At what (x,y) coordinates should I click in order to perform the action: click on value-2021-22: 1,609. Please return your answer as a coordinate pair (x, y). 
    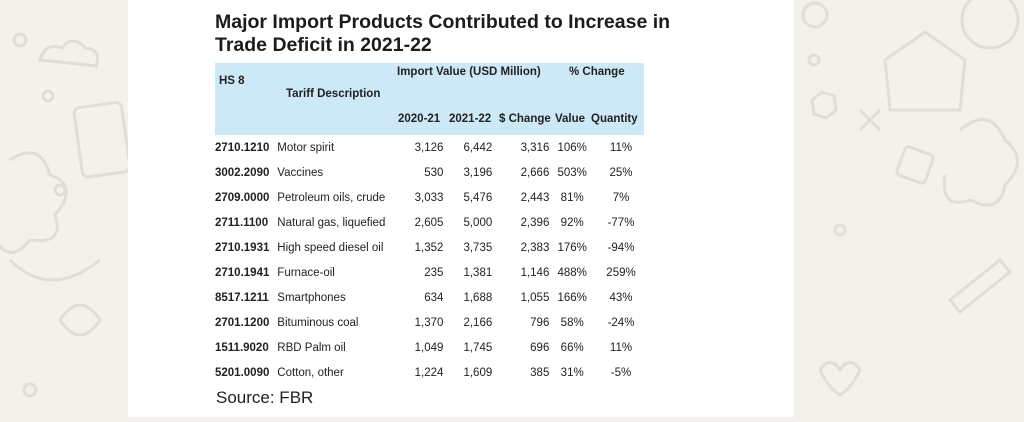
    Looking at the image, I should click on (478, 372).